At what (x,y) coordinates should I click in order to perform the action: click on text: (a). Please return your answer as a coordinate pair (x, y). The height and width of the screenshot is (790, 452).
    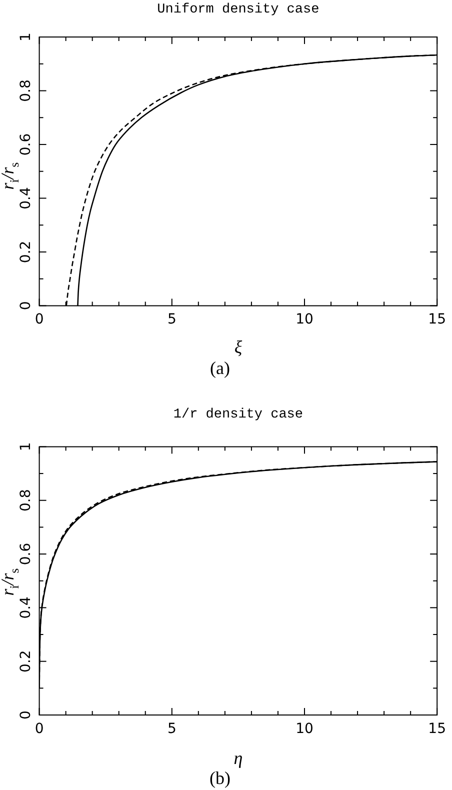
    Looking at the image, I should click on (220, 368).